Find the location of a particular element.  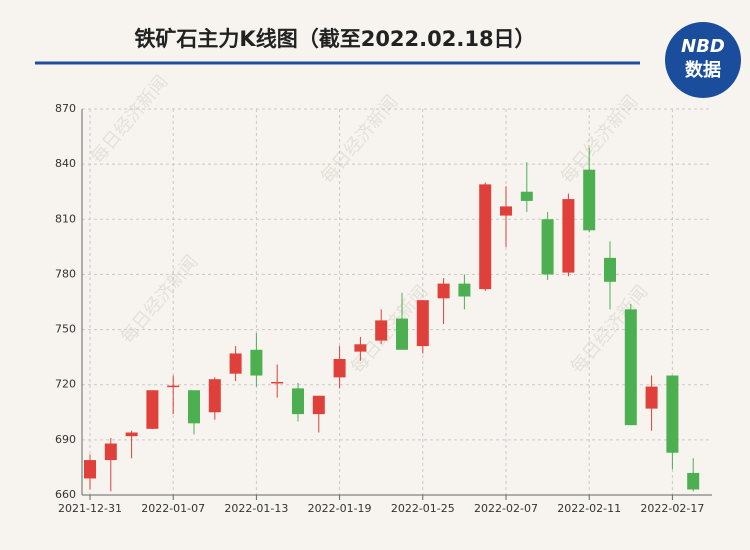

logo is located at coordinates (703, 60).